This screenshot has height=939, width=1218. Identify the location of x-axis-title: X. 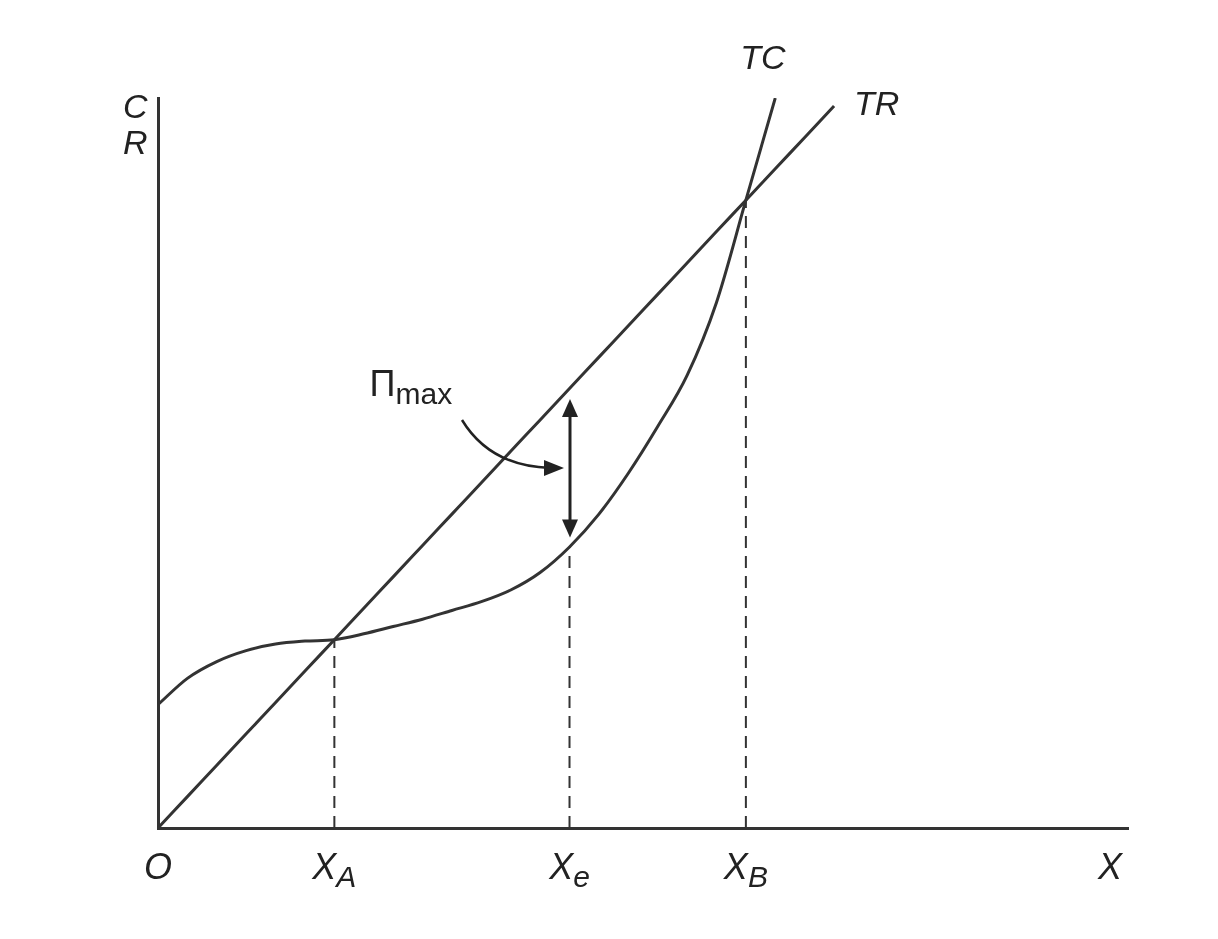
(1110, 867).